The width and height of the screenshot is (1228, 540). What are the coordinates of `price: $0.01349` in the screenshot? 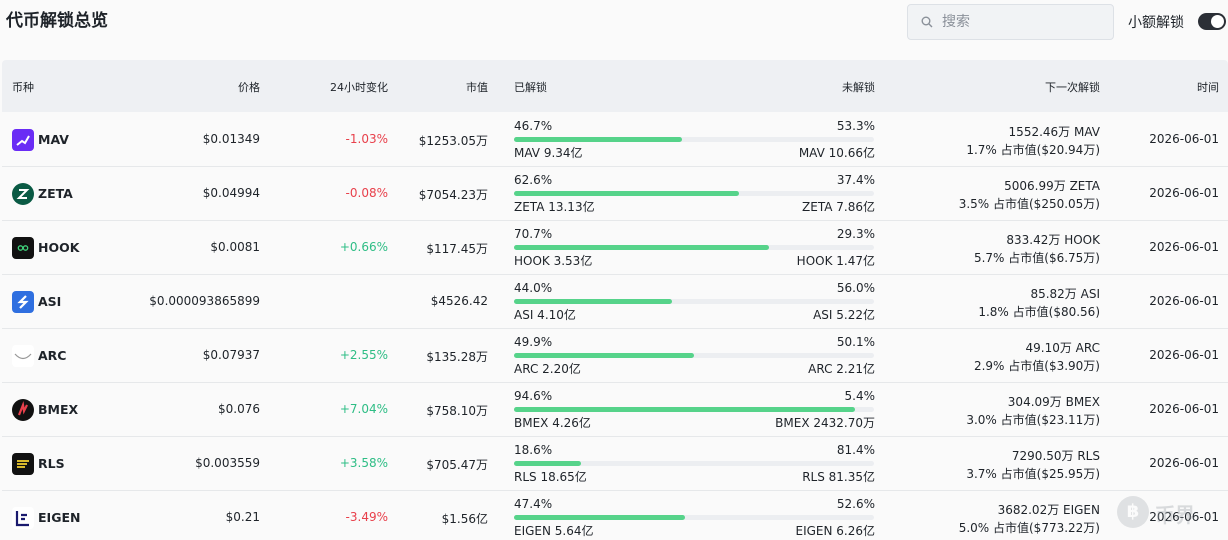 It's located at (231, 139).